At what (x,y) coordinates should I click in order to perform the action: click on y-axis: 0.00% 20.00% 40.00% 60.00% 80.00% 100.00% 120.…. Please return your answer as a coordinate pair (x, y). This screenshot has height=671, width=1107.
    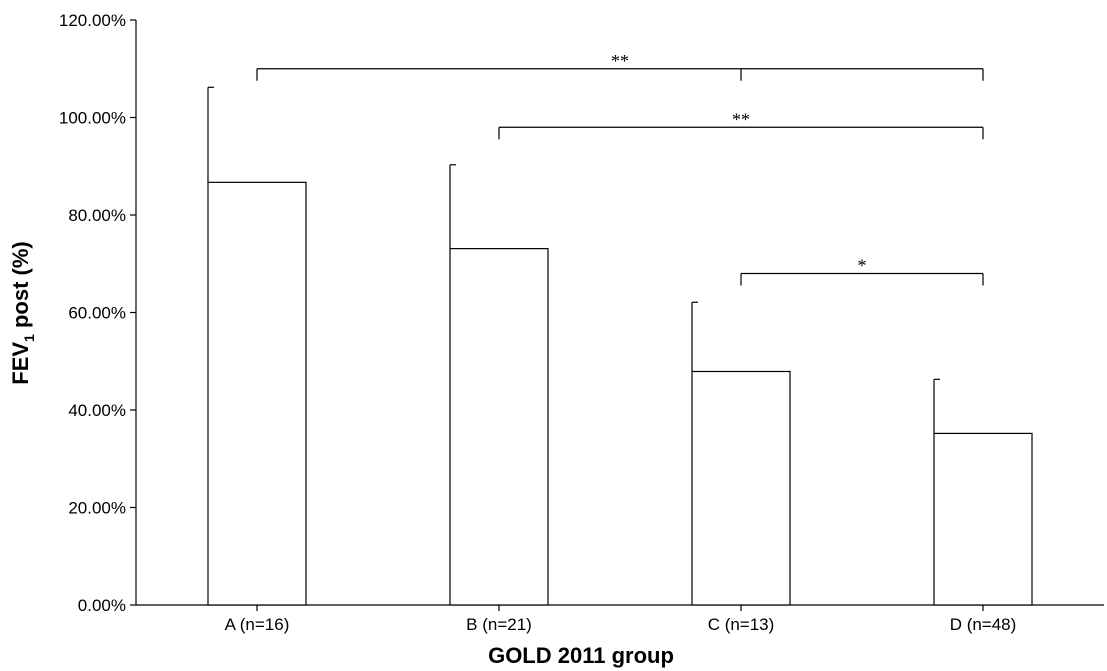
    Looking at the image, I should click on (98, 313).